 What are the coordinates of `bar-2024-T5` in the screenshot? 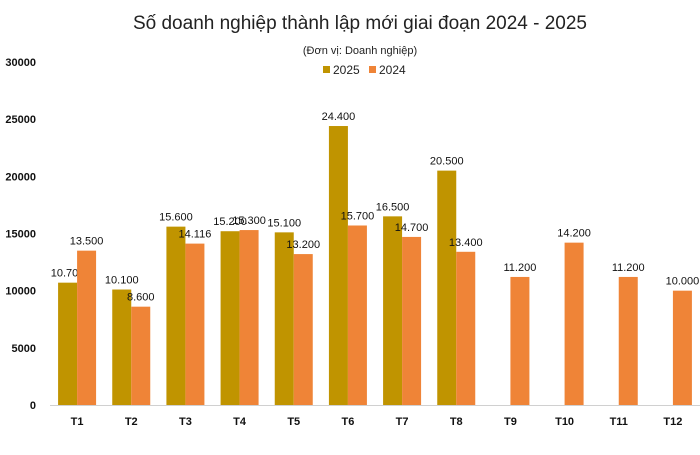 It's located at (303, 329).